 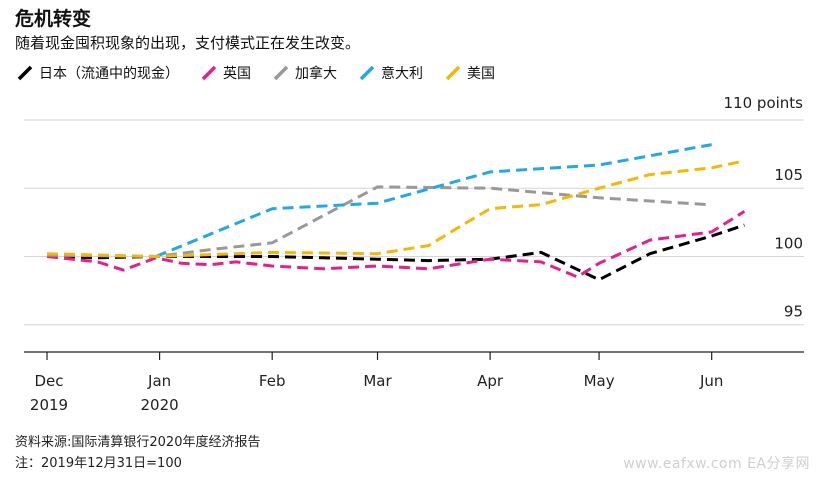 I want to click on y-tick-label: 95, so click(x=793, y=312).